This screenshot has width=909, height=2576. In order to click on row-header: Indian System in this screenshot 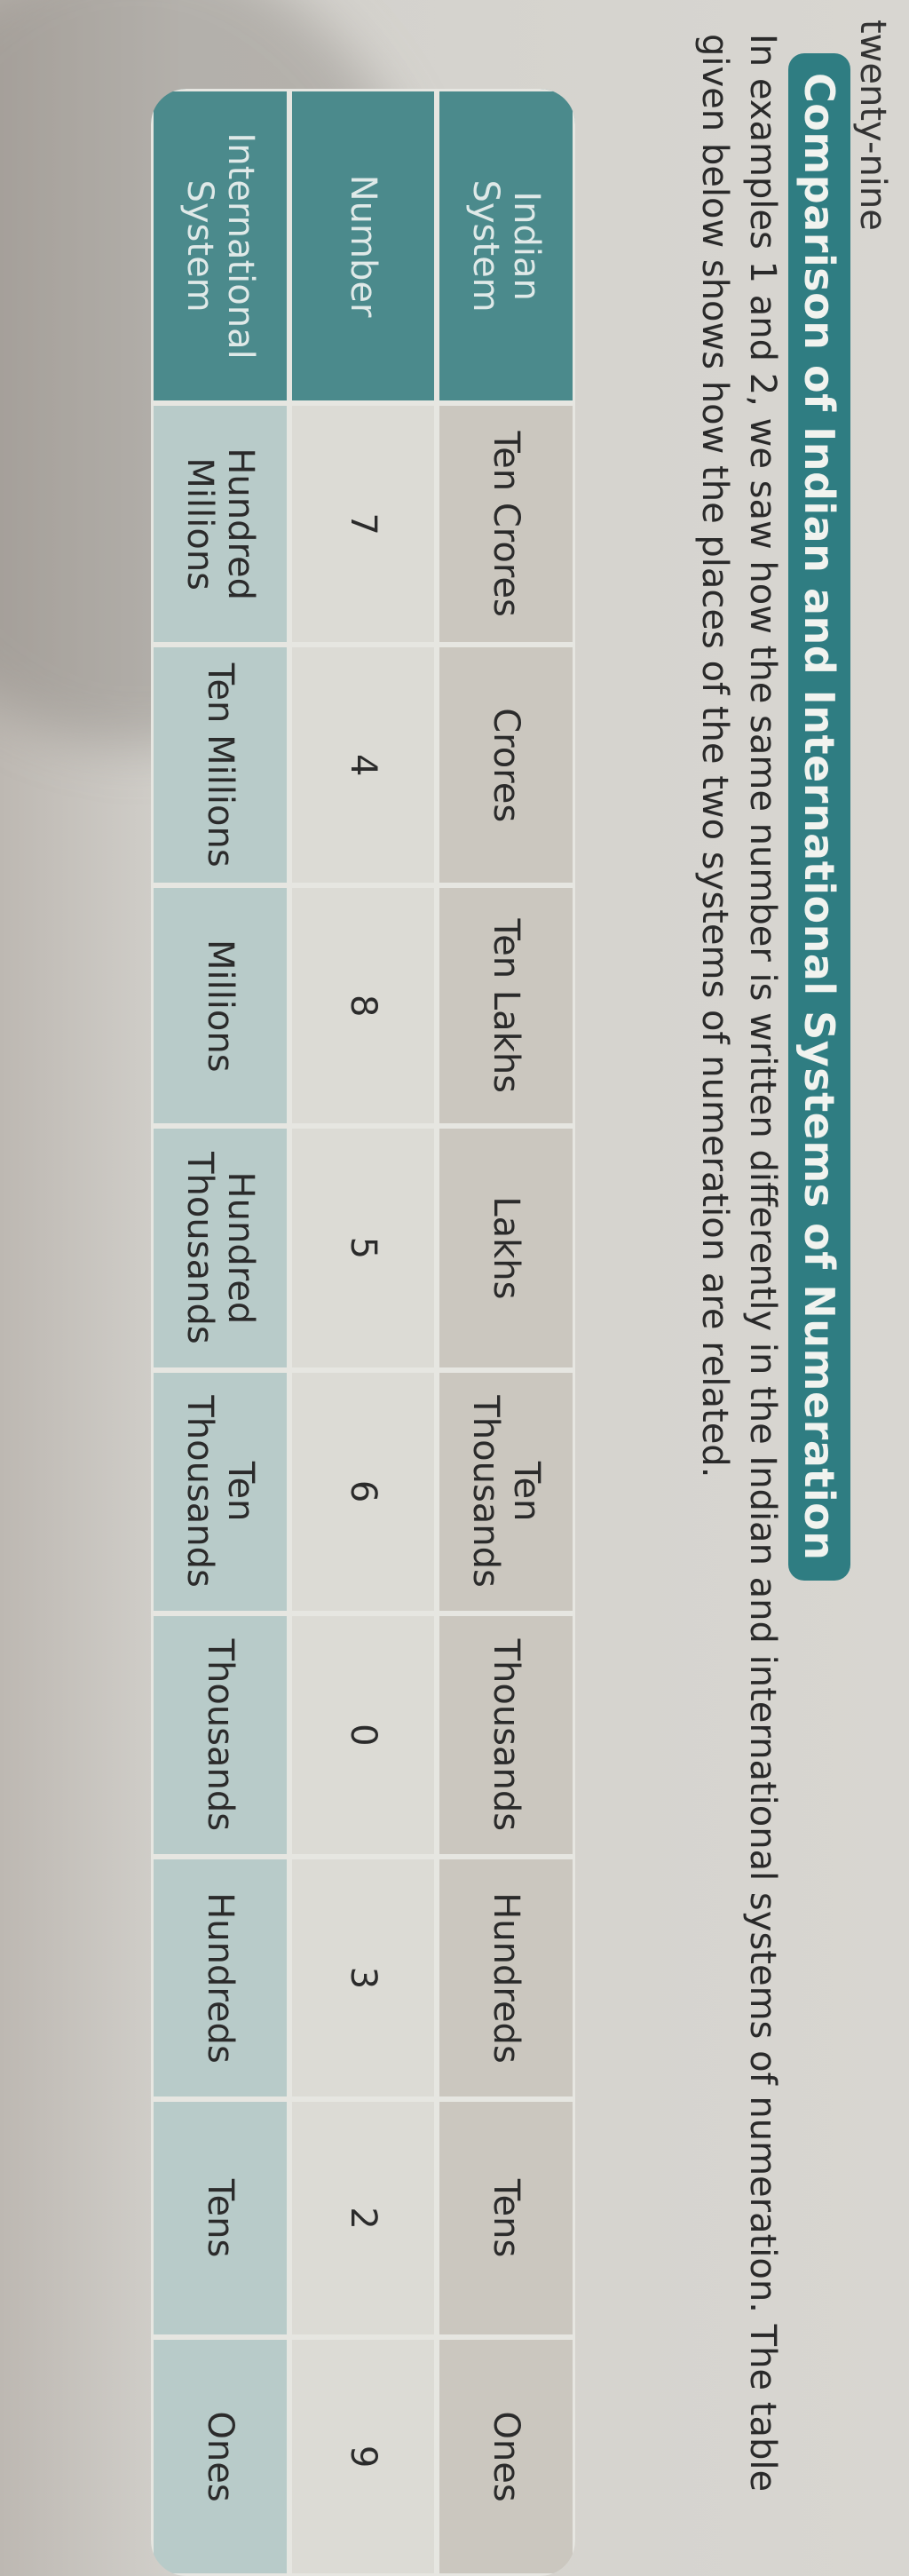, I will do `click(506, 246)`.